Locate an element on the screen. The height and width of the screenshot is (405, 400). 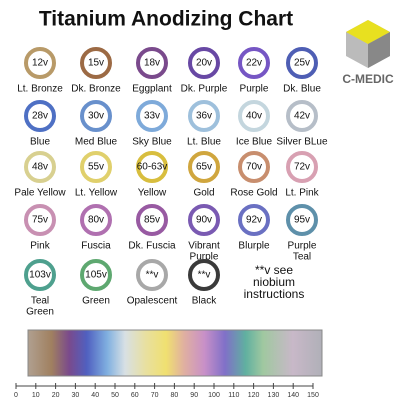
tick-label: 150 is located at coordinates (313, 395).